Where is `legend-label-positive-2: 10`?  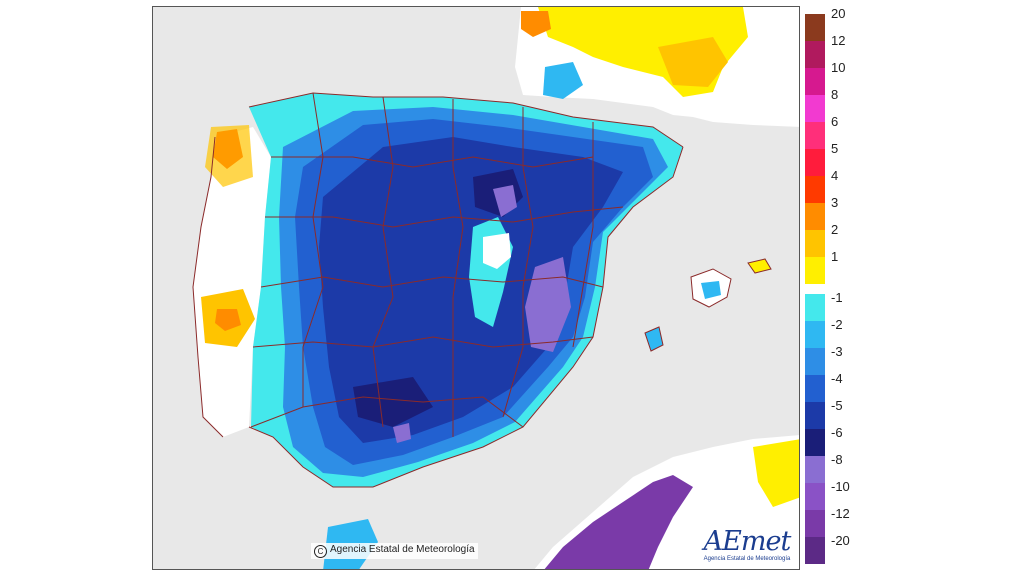
legend-label-positive-2: 10 is located at coordinates (838, 67).